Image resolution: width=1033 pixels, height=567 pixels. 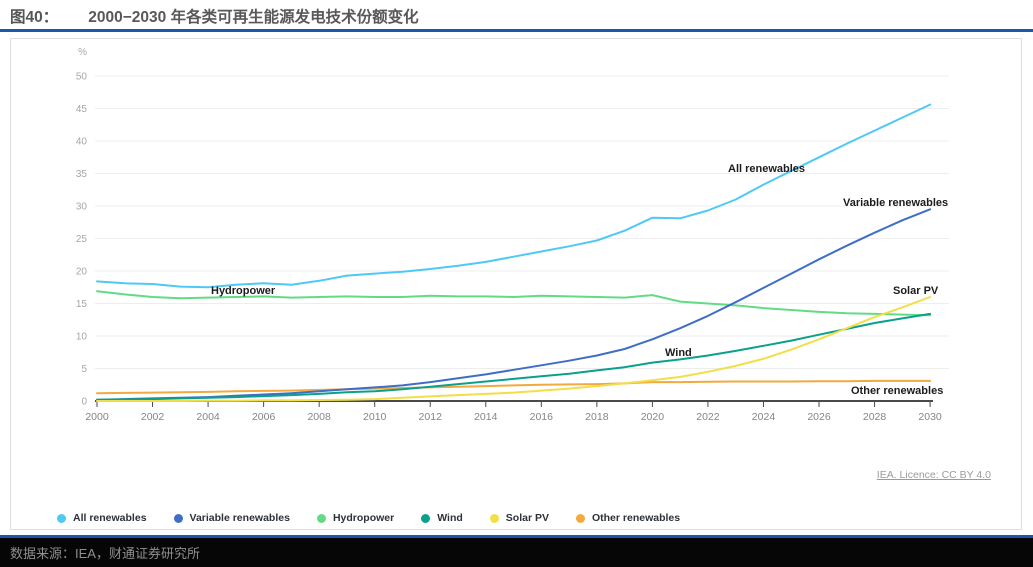 I want to click on x-tick-label: 2030, so click(x=930, y=417).